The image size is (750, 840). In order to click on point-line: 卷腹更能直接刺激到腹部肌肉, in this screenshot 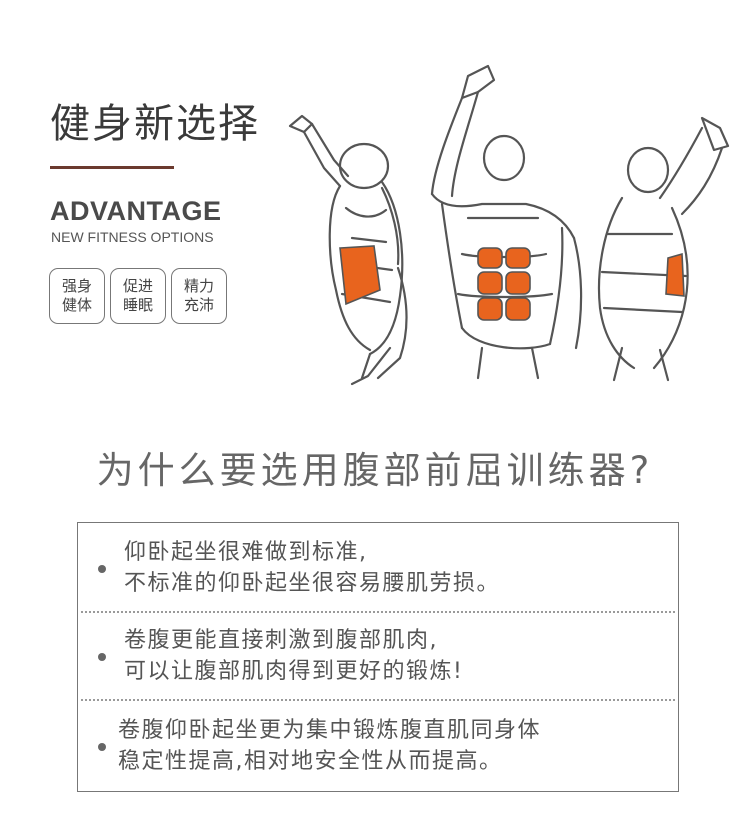, I will do `click(281, 640)`.